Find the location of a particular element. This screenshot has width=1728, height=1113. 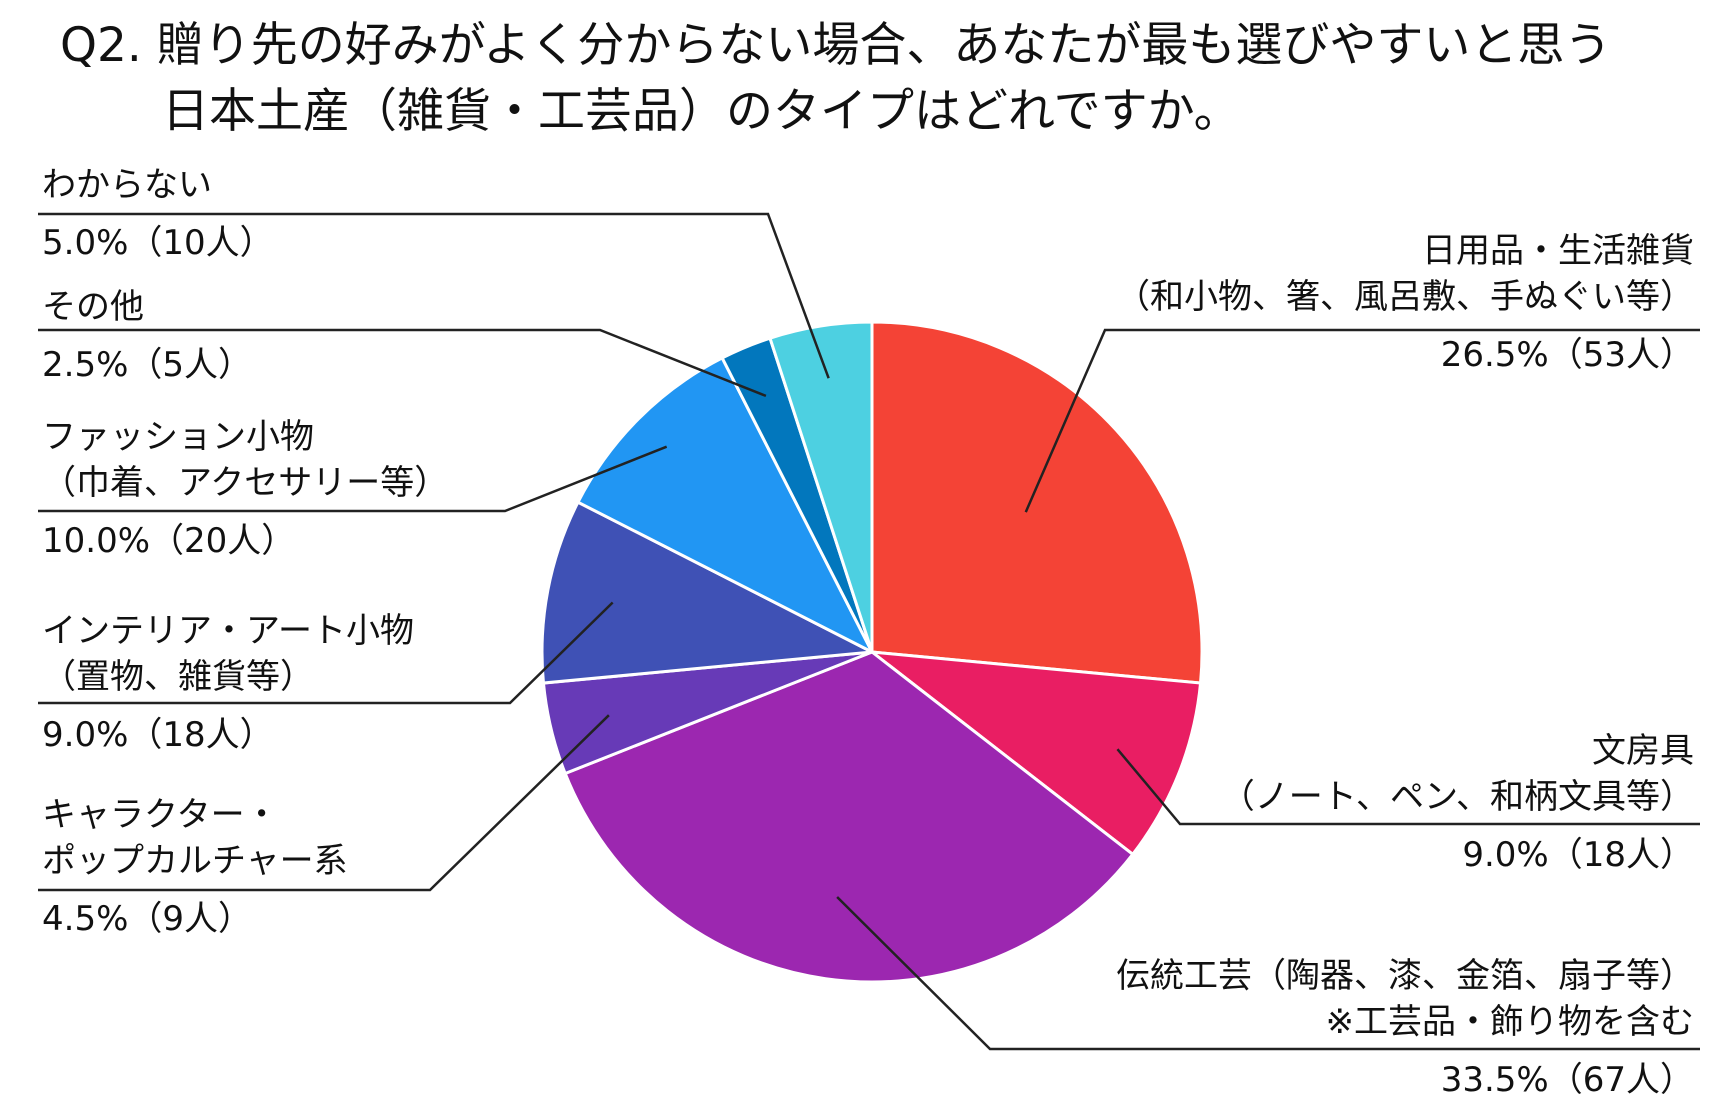

label-stationery: 文房具 （ノート、ペン、和柄文具等） 9.0%（18人） is located at coordinates (1457, 803).